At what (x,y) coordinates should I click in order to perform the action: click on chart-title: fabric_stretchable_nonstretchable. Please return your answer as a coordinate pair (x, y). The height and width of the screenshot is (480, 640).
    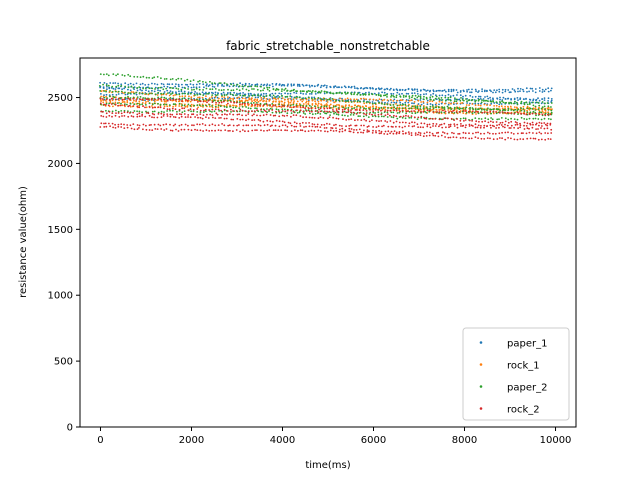
    Looking at the image, I should click on (328, 46).